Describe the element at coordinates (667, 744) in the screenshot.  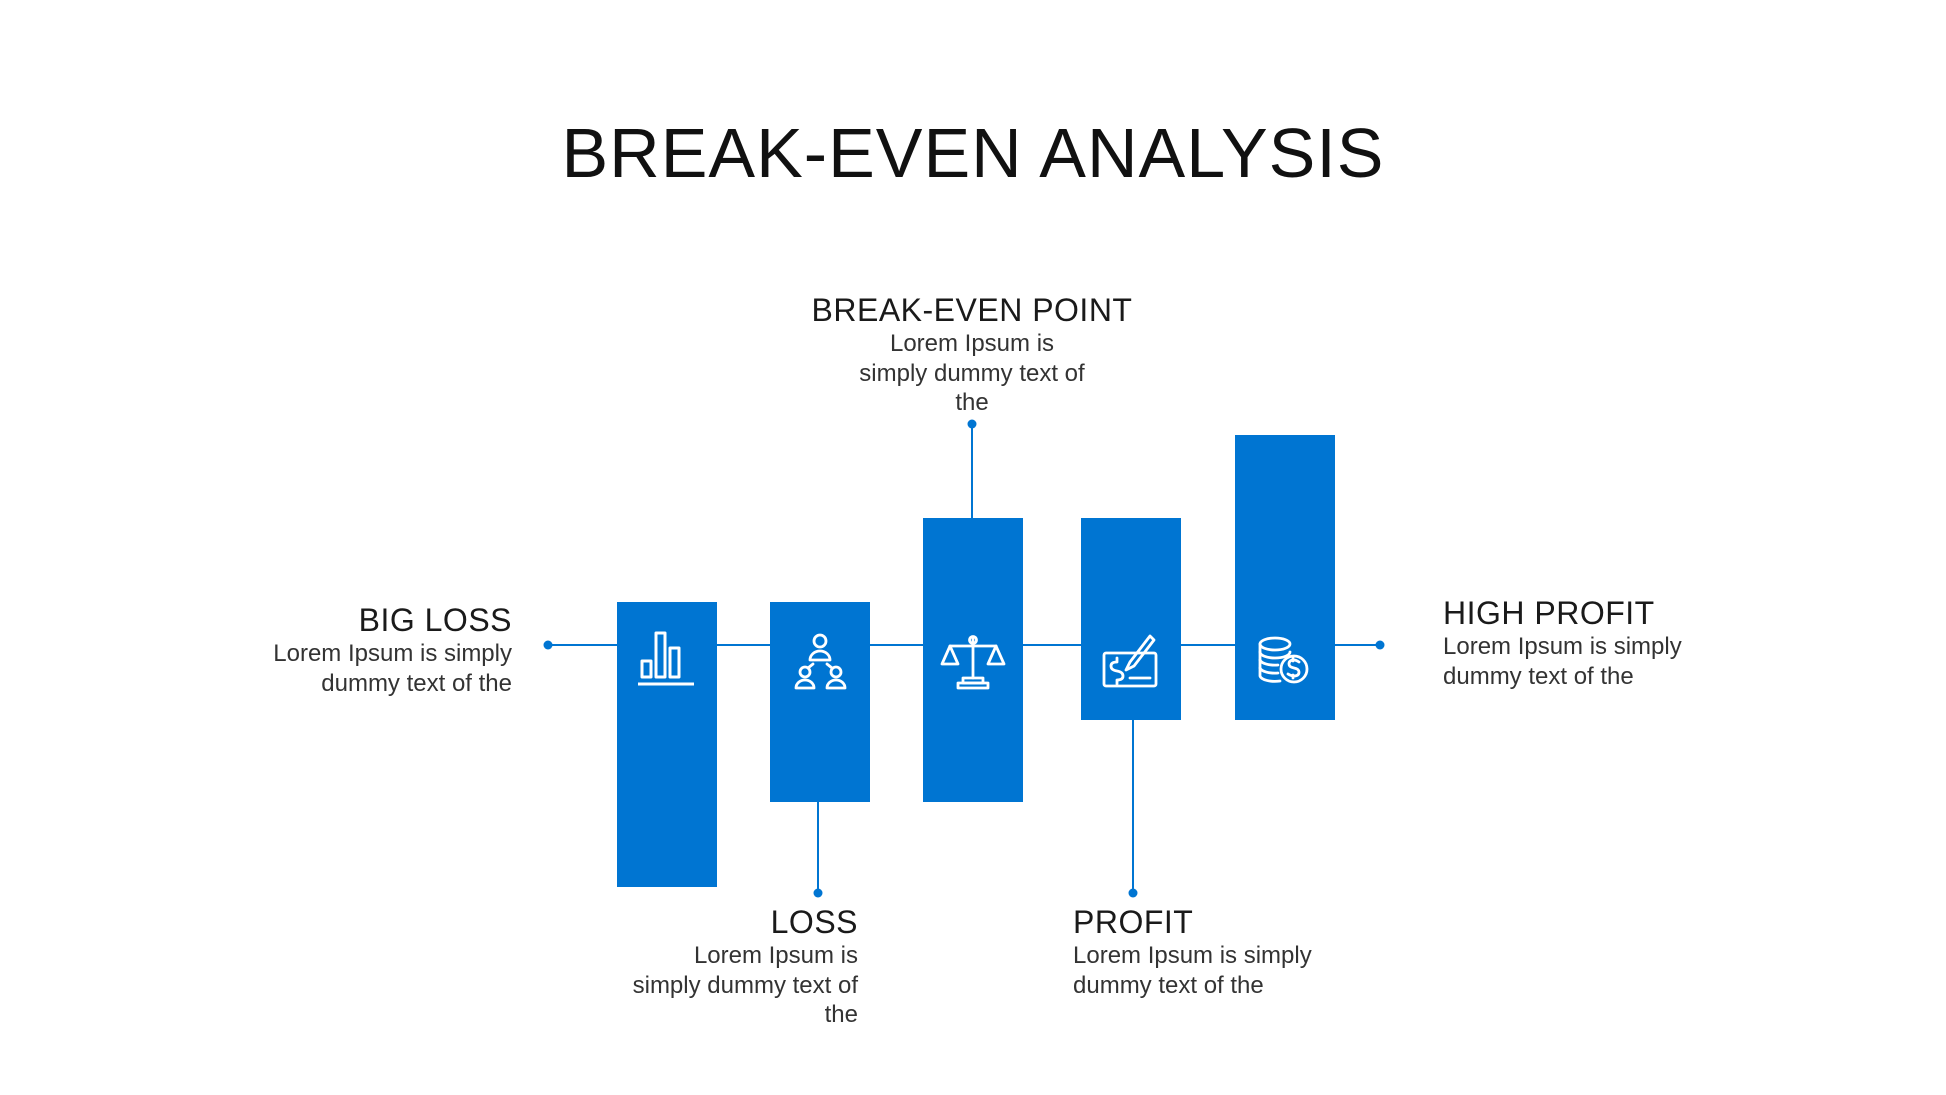
I see `bar-big-loss` at that location.